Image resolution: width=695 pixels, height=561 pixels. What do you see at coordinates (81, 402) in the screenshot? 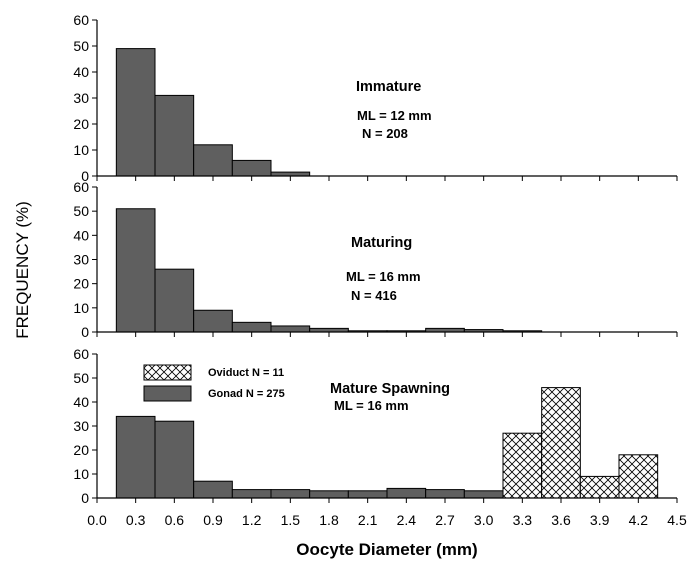
I see `panel-3-y-tick-label-40: 40` at bounding box center [81, 402].